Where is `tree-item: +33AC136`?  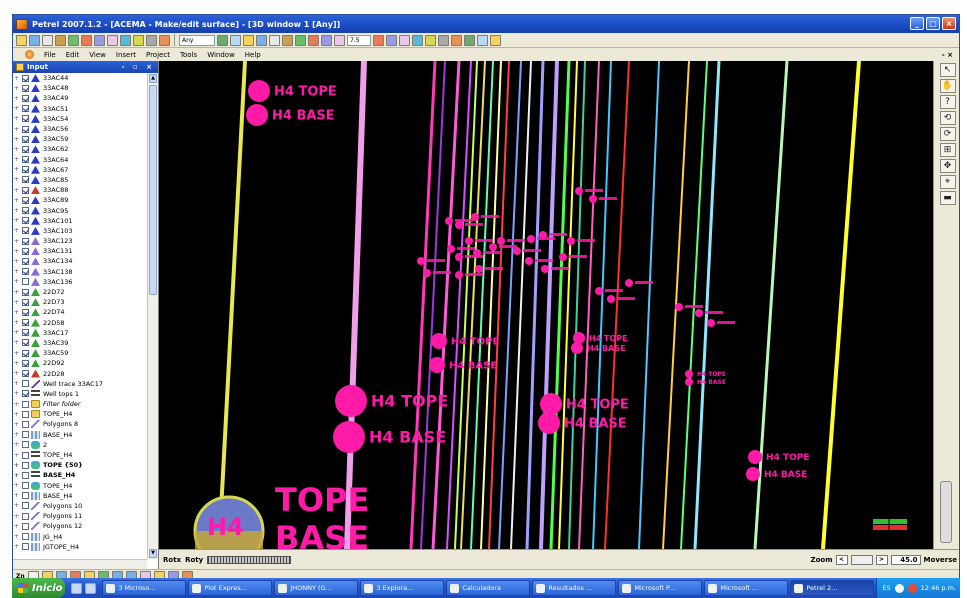
tree-item: +33AC136 is located at coordinates (80, 282).